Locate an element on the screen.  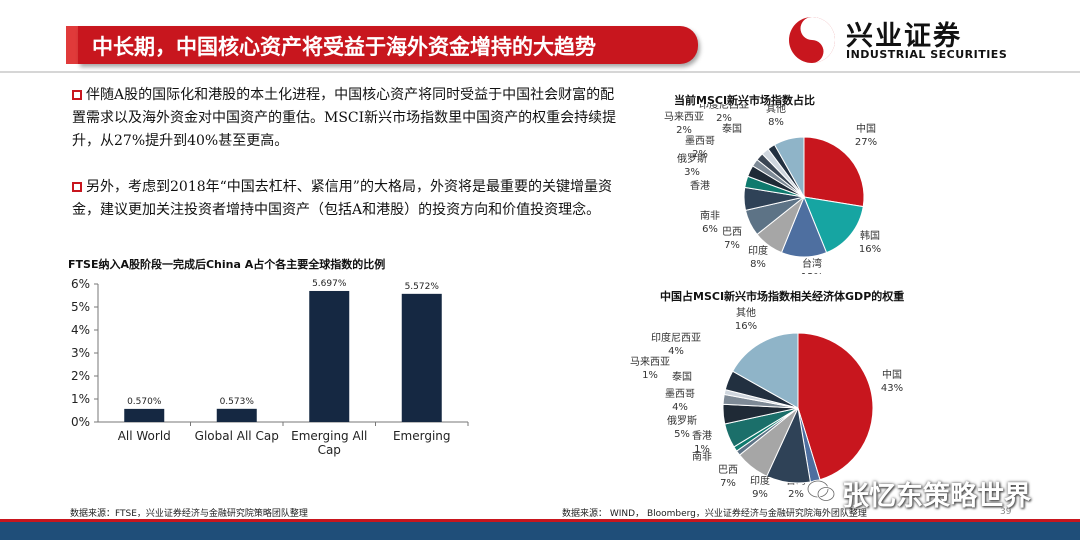
pie-value-label: 9% is located at coordinates (760, 494).